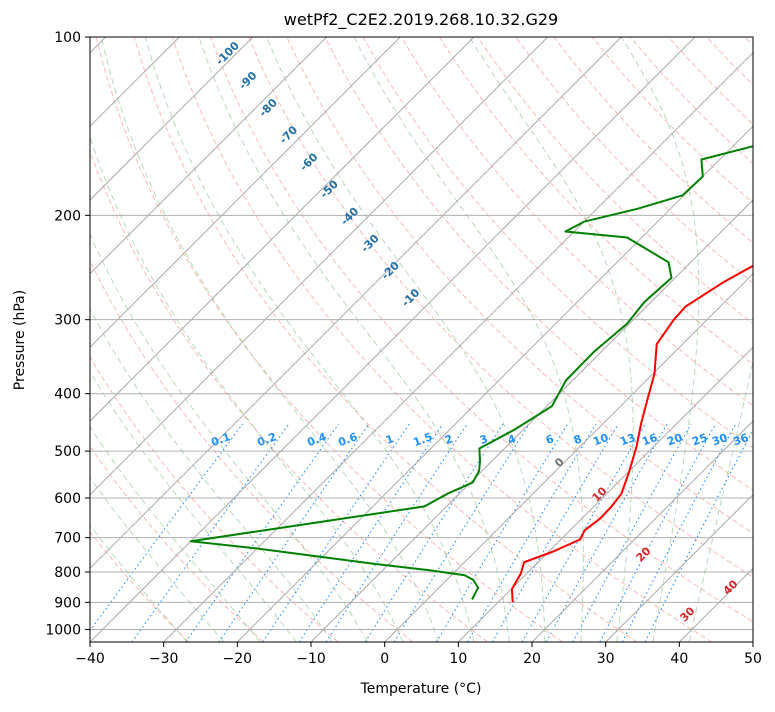 The image size is (775, 712). Describe the element at coordinates (63, 630) in the screenshot. I see `y-tick-label: 1000` at that location.